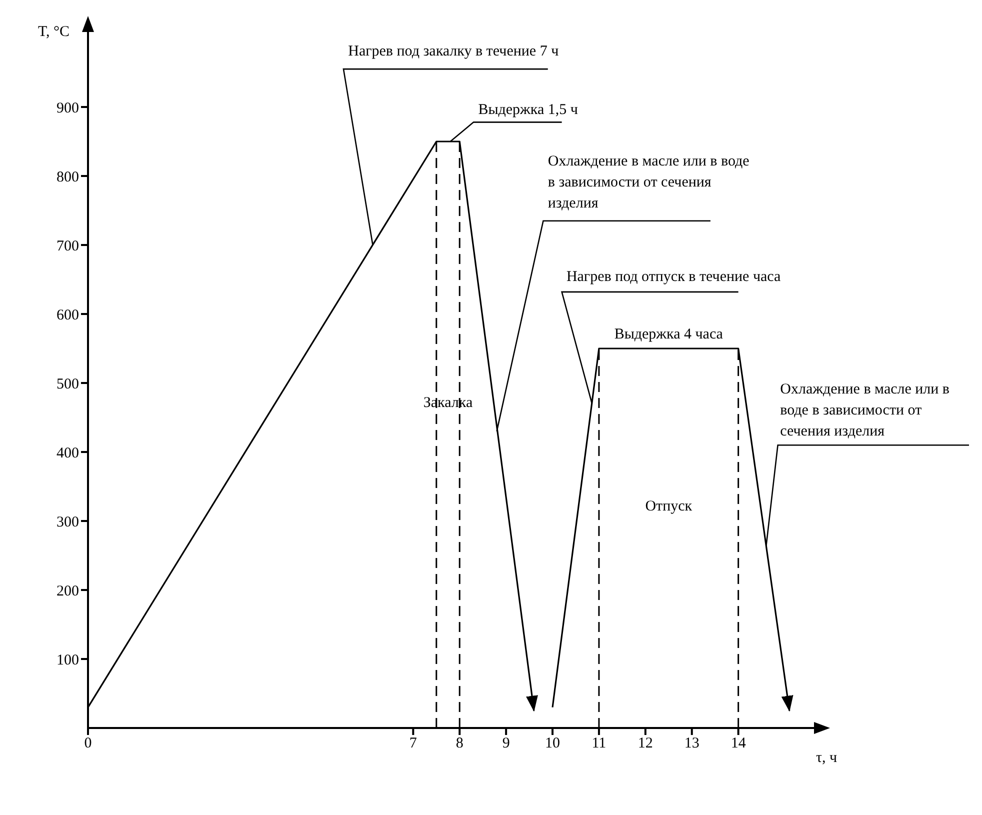 The height and width of the screenshot is (815, 982). What do you see at coordinates (460, 744) in the screenshot?
I see `x-tick-label: 8` at bounding box center [460, 744].